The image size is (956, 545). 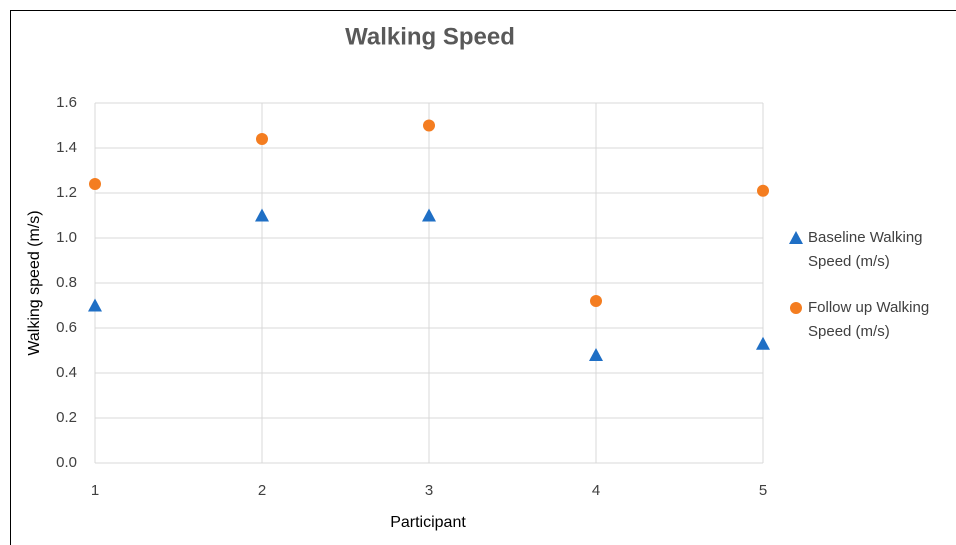 I want to click on x-tick-label: 2, so click(x=262, y=490).